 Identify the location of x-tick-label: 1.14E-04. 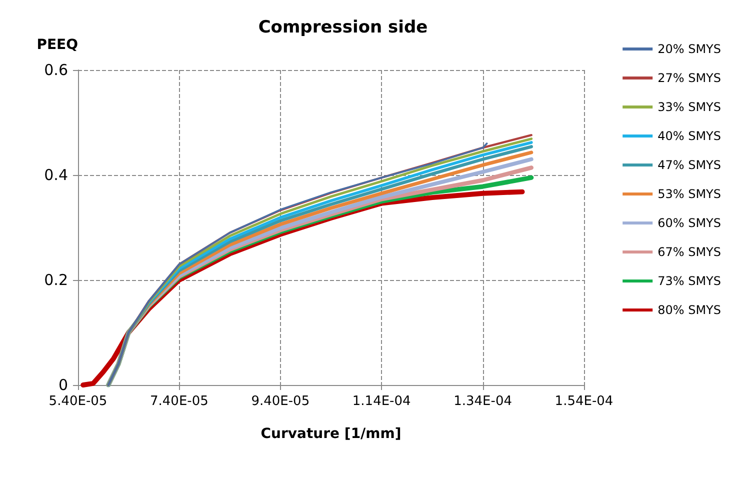
(381, 401).